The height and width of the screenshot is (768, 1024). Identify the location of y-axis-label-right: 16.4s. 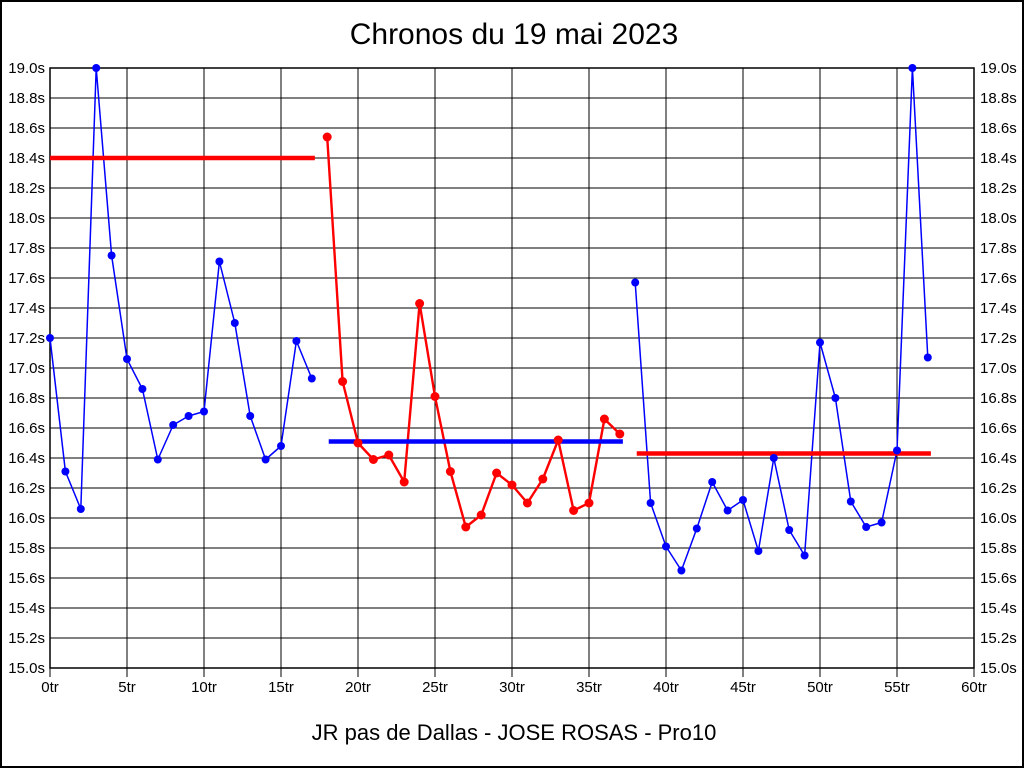
(998, 458).